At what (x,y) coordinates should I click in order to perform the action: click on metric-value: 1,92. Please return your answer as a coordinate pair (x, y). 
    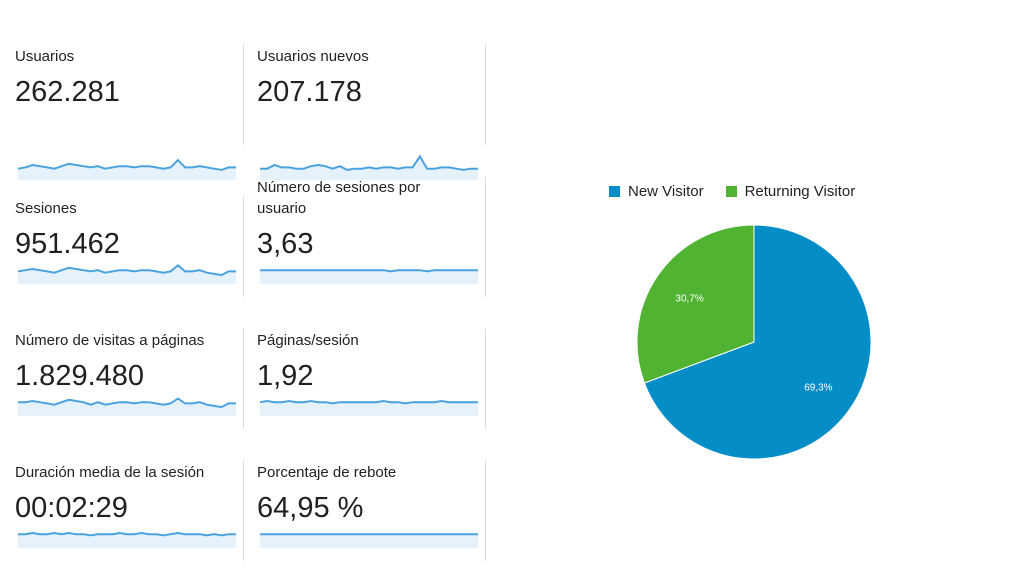
    Looking at the image, I should click on (285, 376).